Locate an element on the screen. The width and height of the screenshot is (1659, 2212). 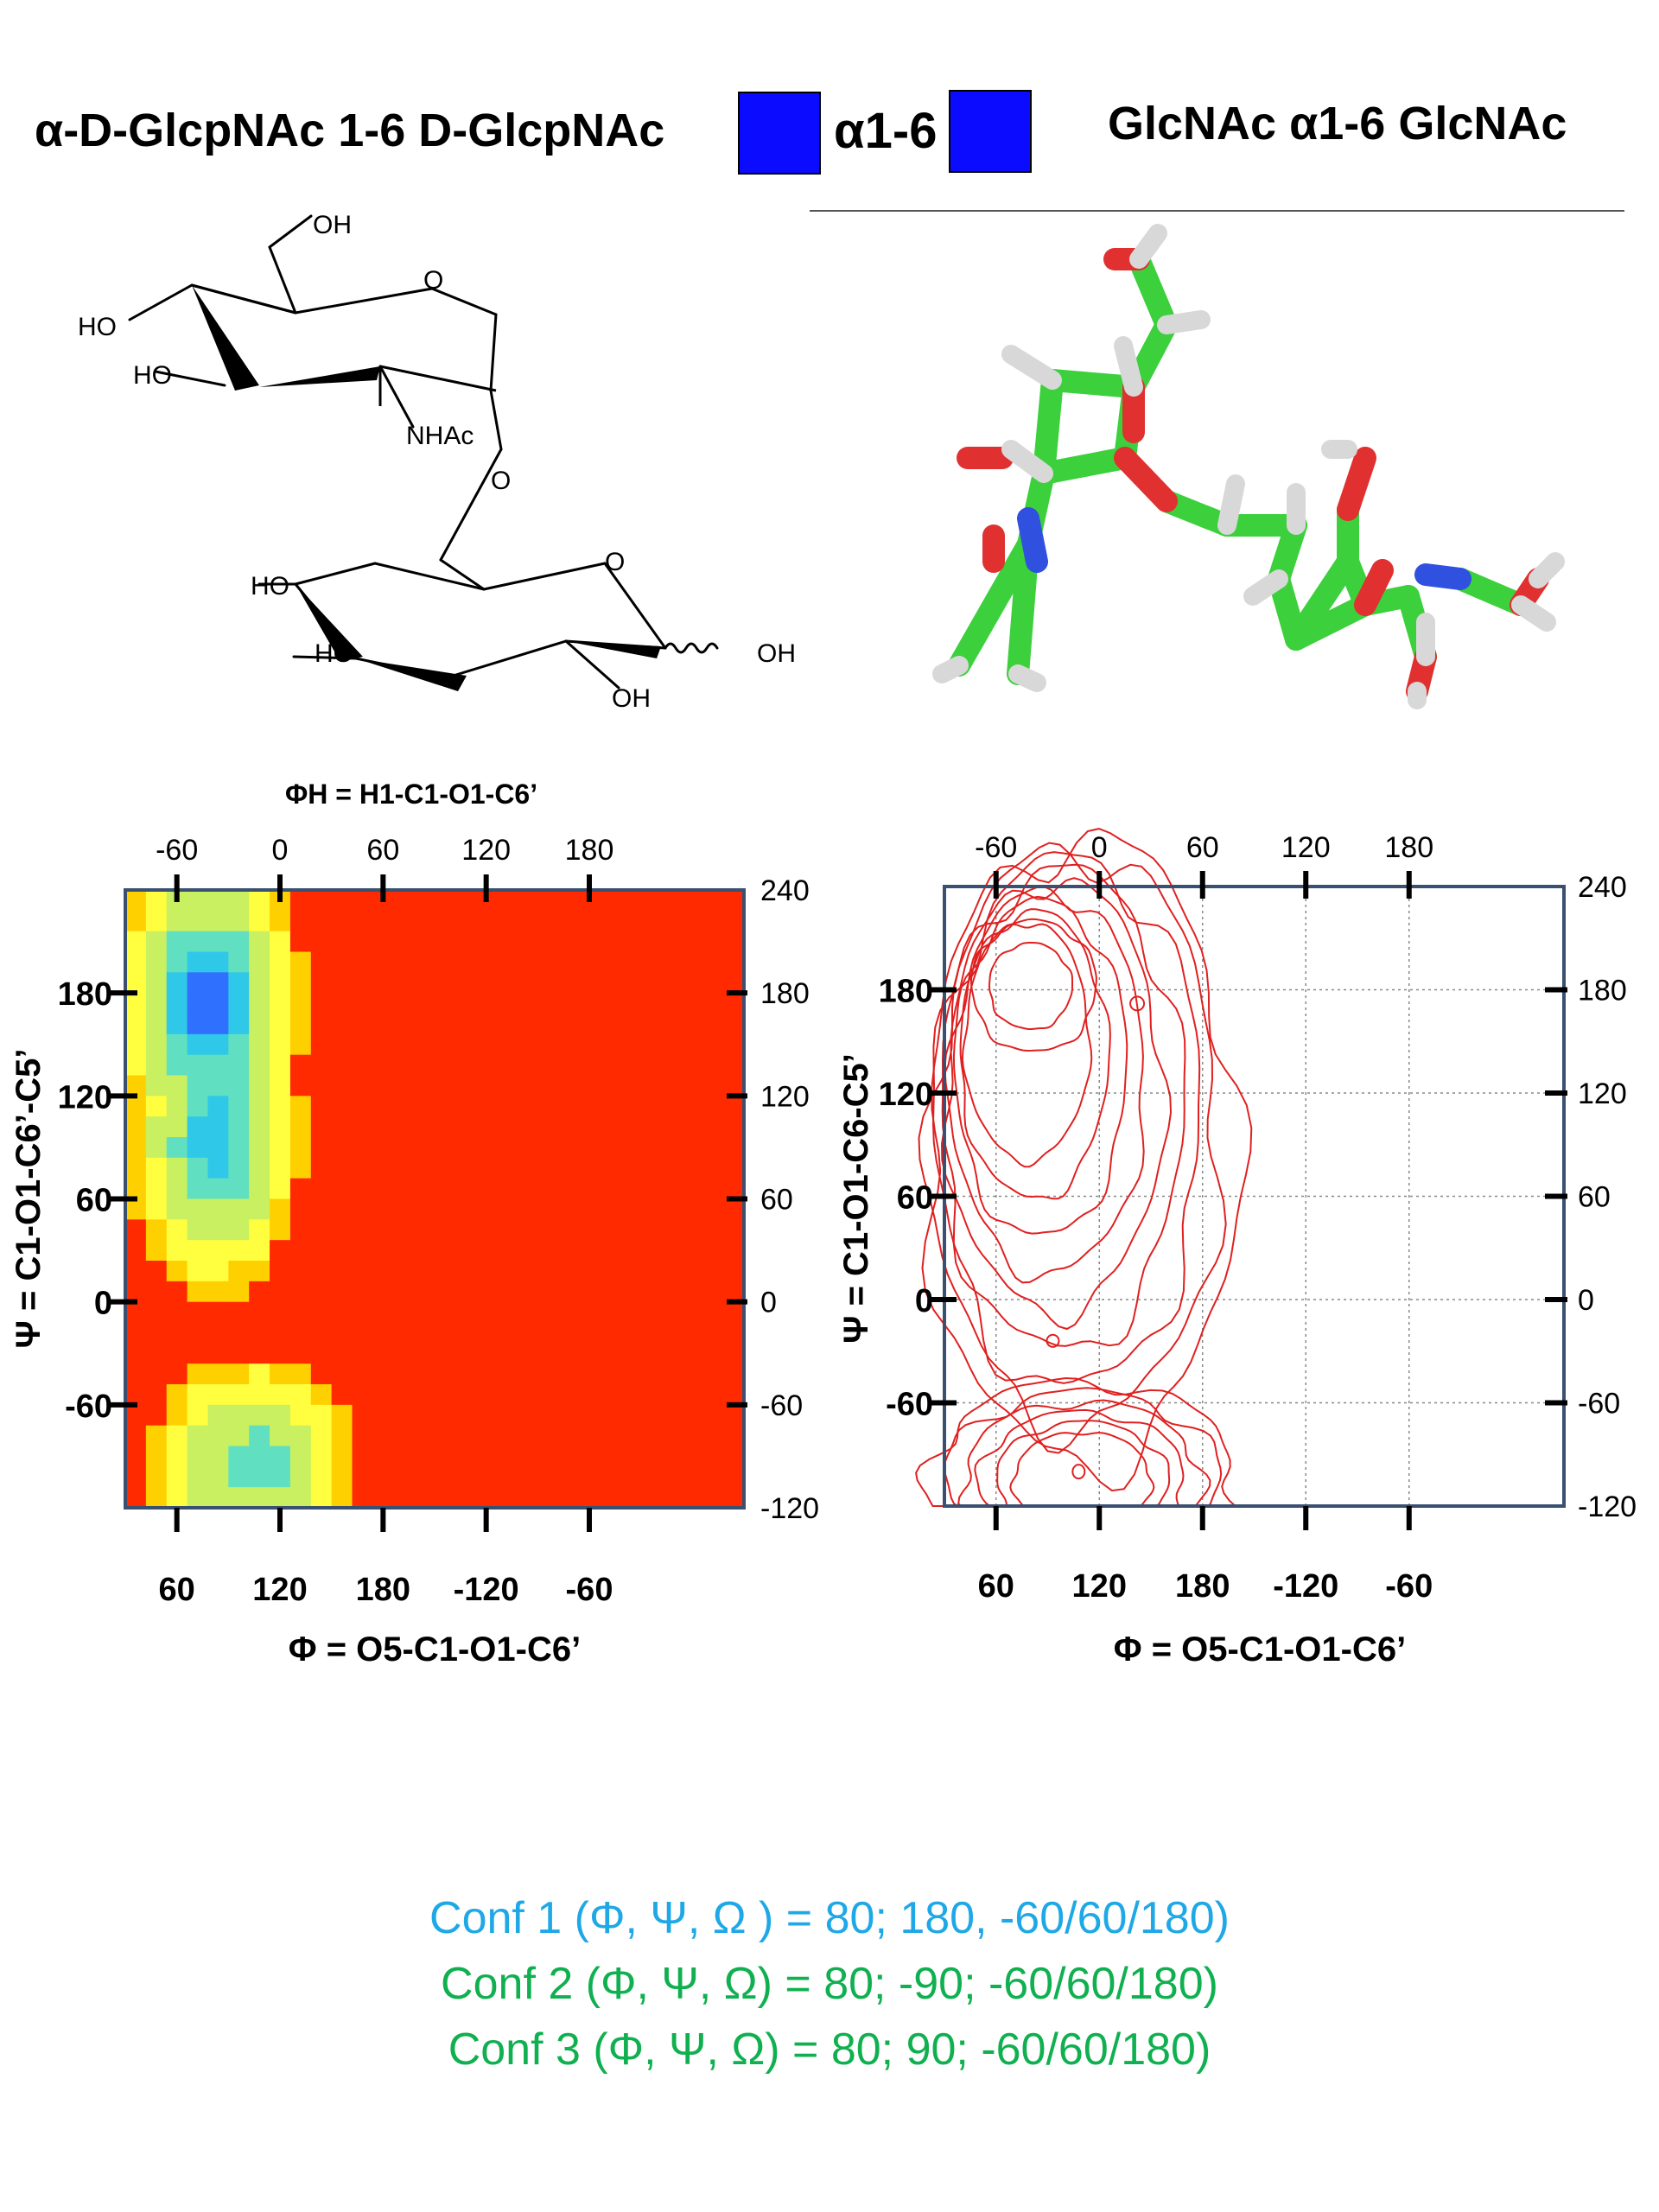
heatmap-top-tick-label: 180 is located at coordinates (589, 850).